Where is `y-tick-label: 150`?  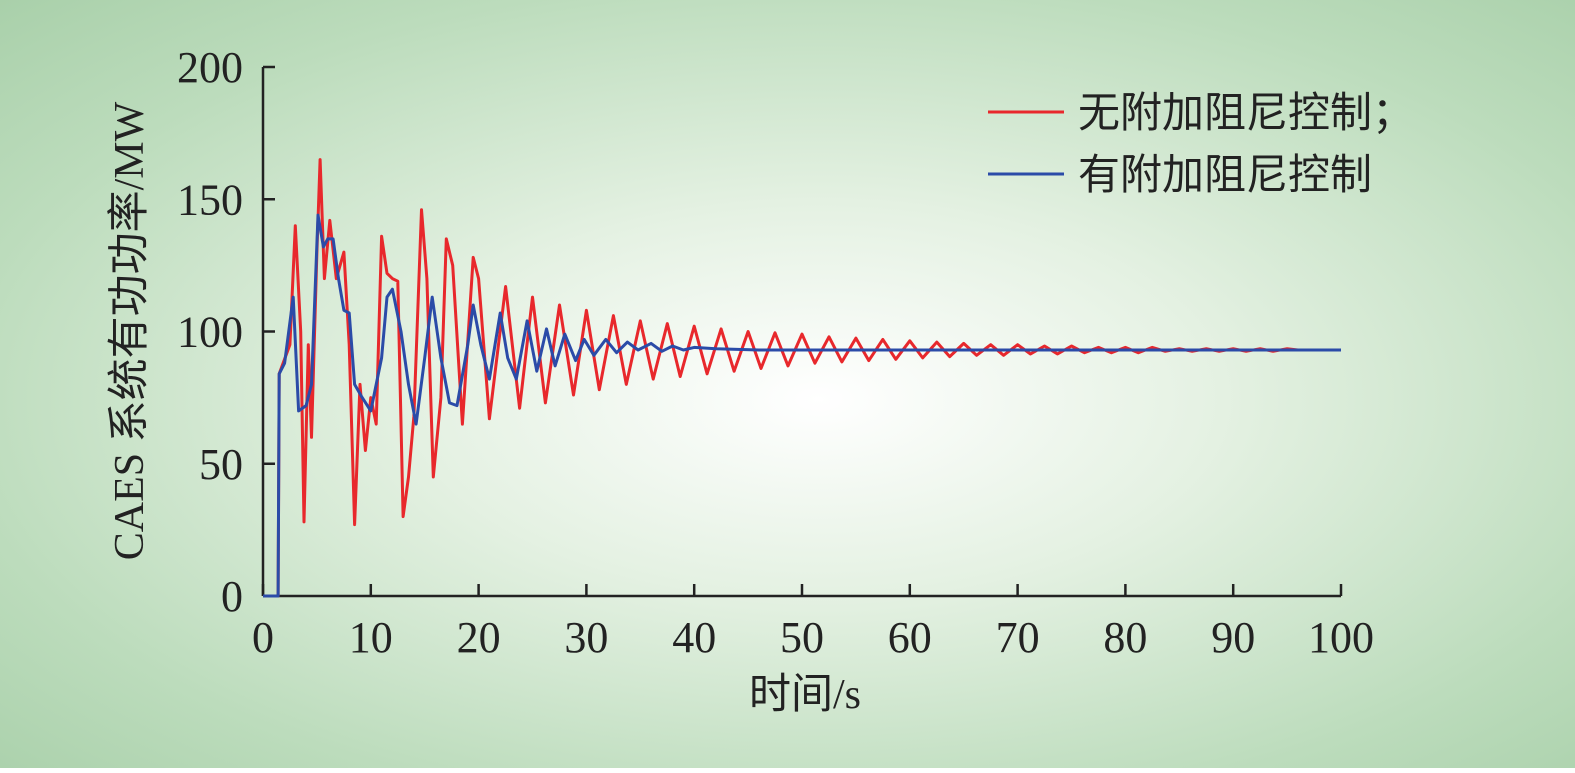
y-tick-label: 150 is located at coordinates (210, 199).